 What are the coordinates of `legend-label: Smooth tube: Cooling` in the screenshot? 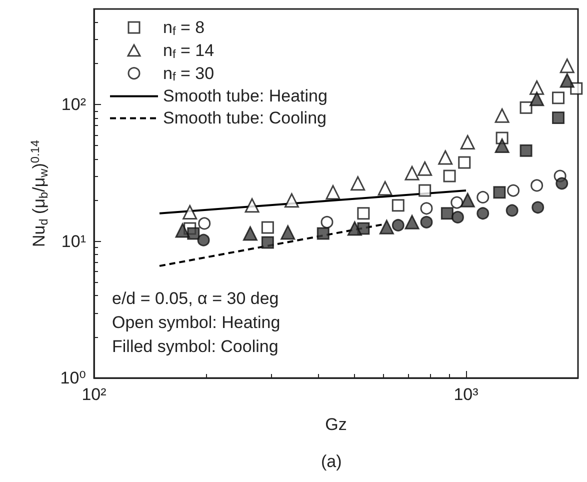 It's located at (244, 118).